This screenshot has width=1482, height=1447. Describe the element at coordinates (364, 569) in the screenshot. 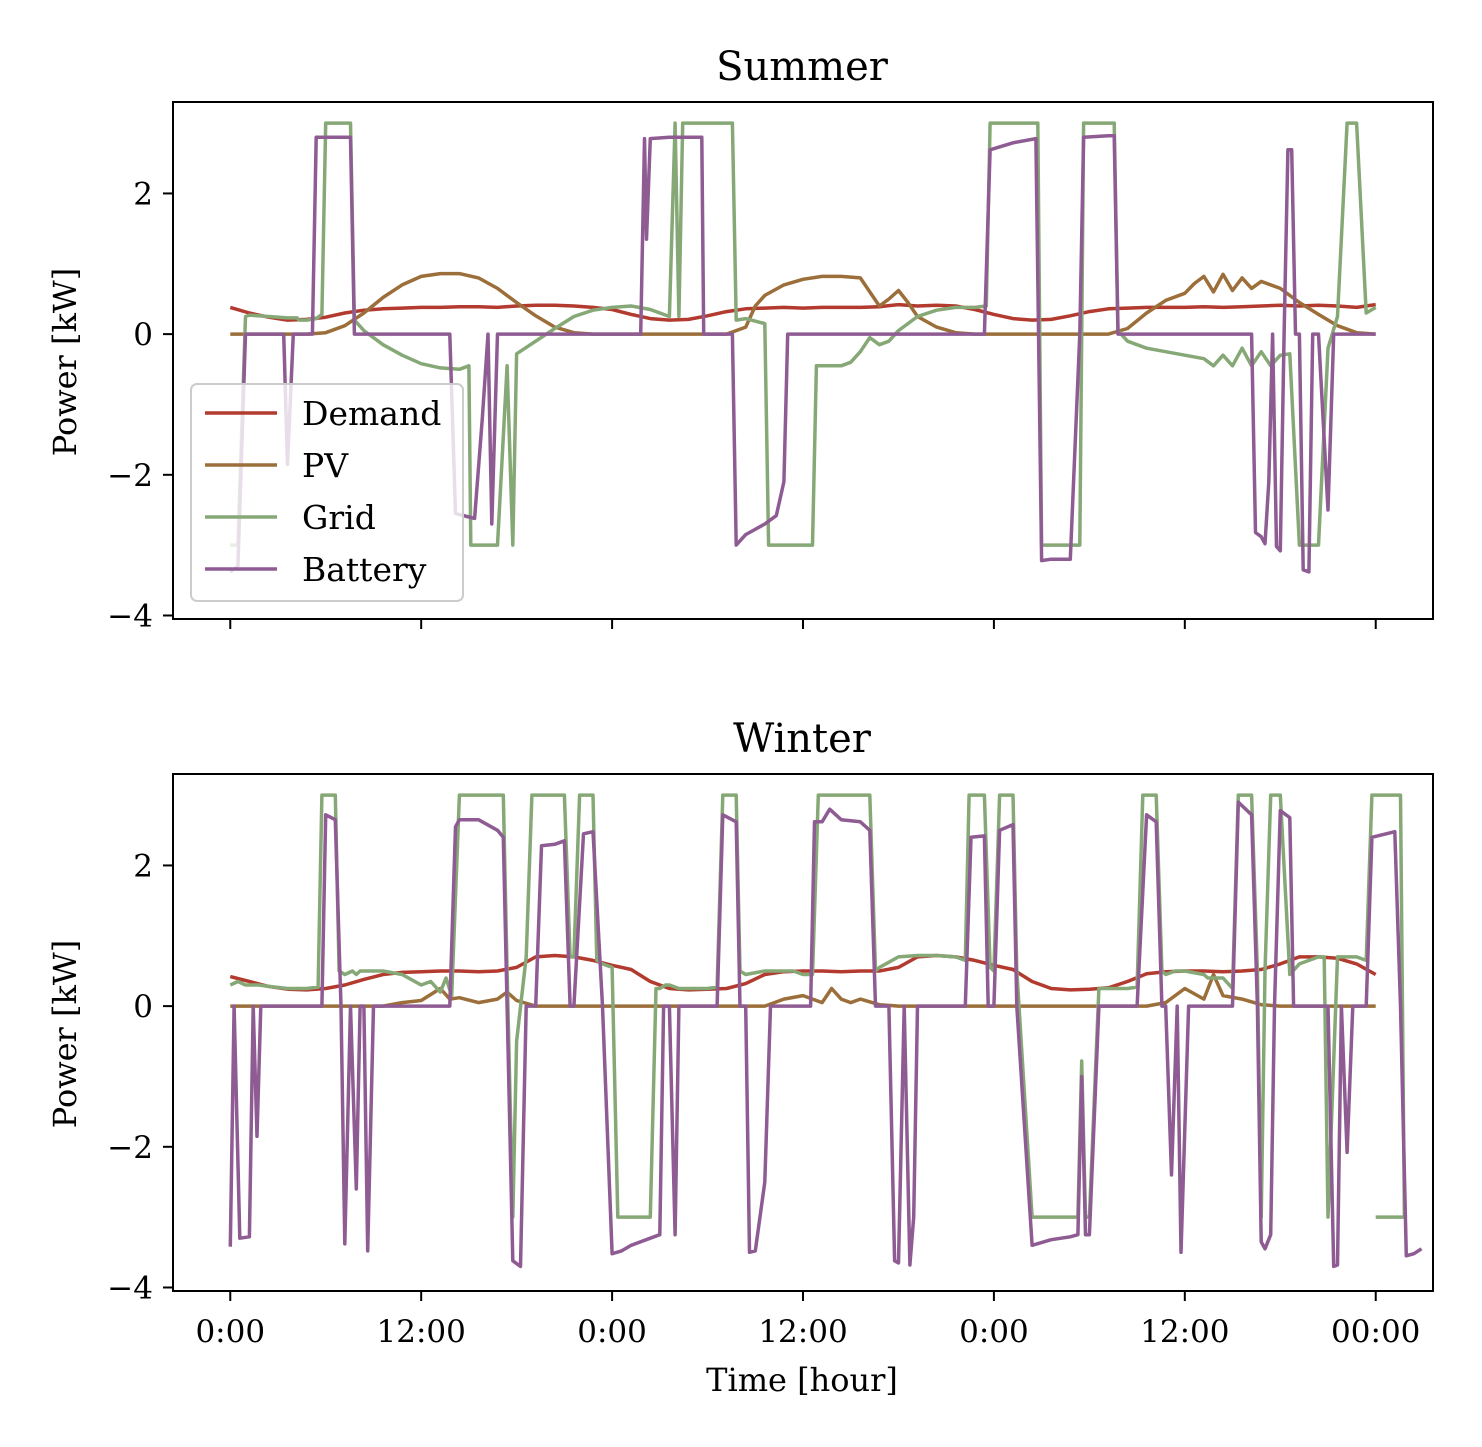

I see `legend-battery-label: Battery` at that location.